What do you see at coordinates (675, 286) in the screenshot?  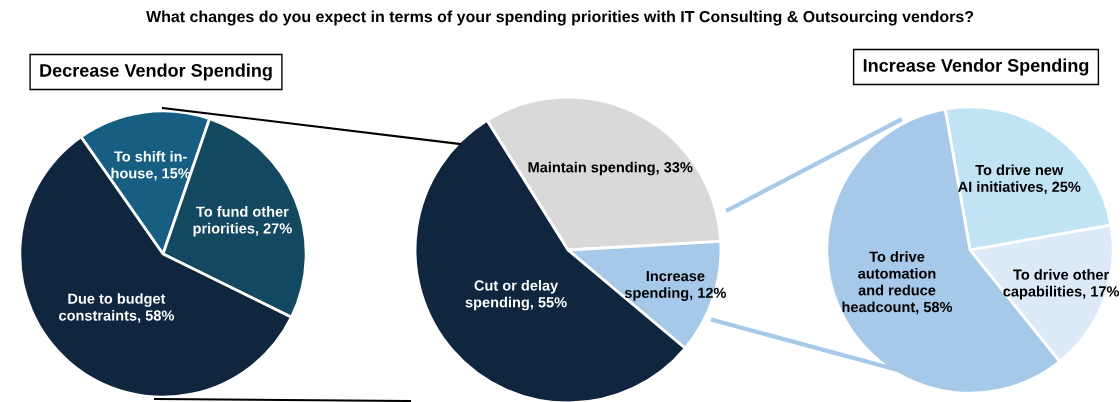 I see `slice-label: Increase spending, 12%` at bounding box center [675, 286].